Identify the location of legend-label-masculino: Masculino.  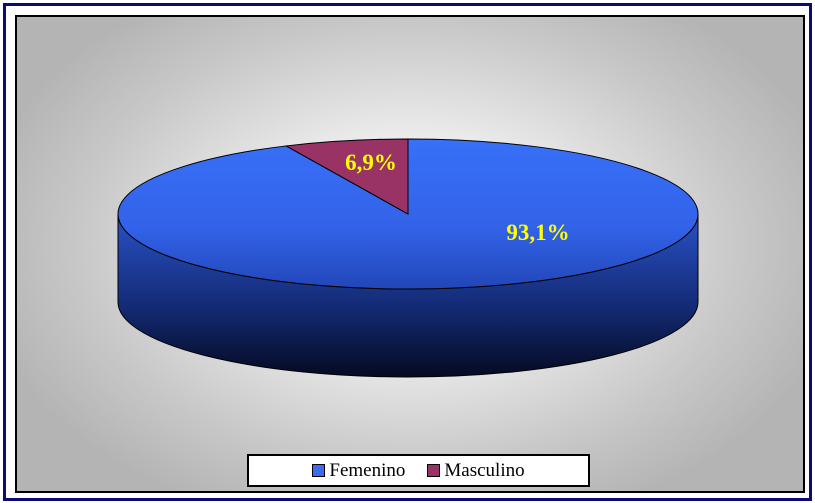
(484, 470).